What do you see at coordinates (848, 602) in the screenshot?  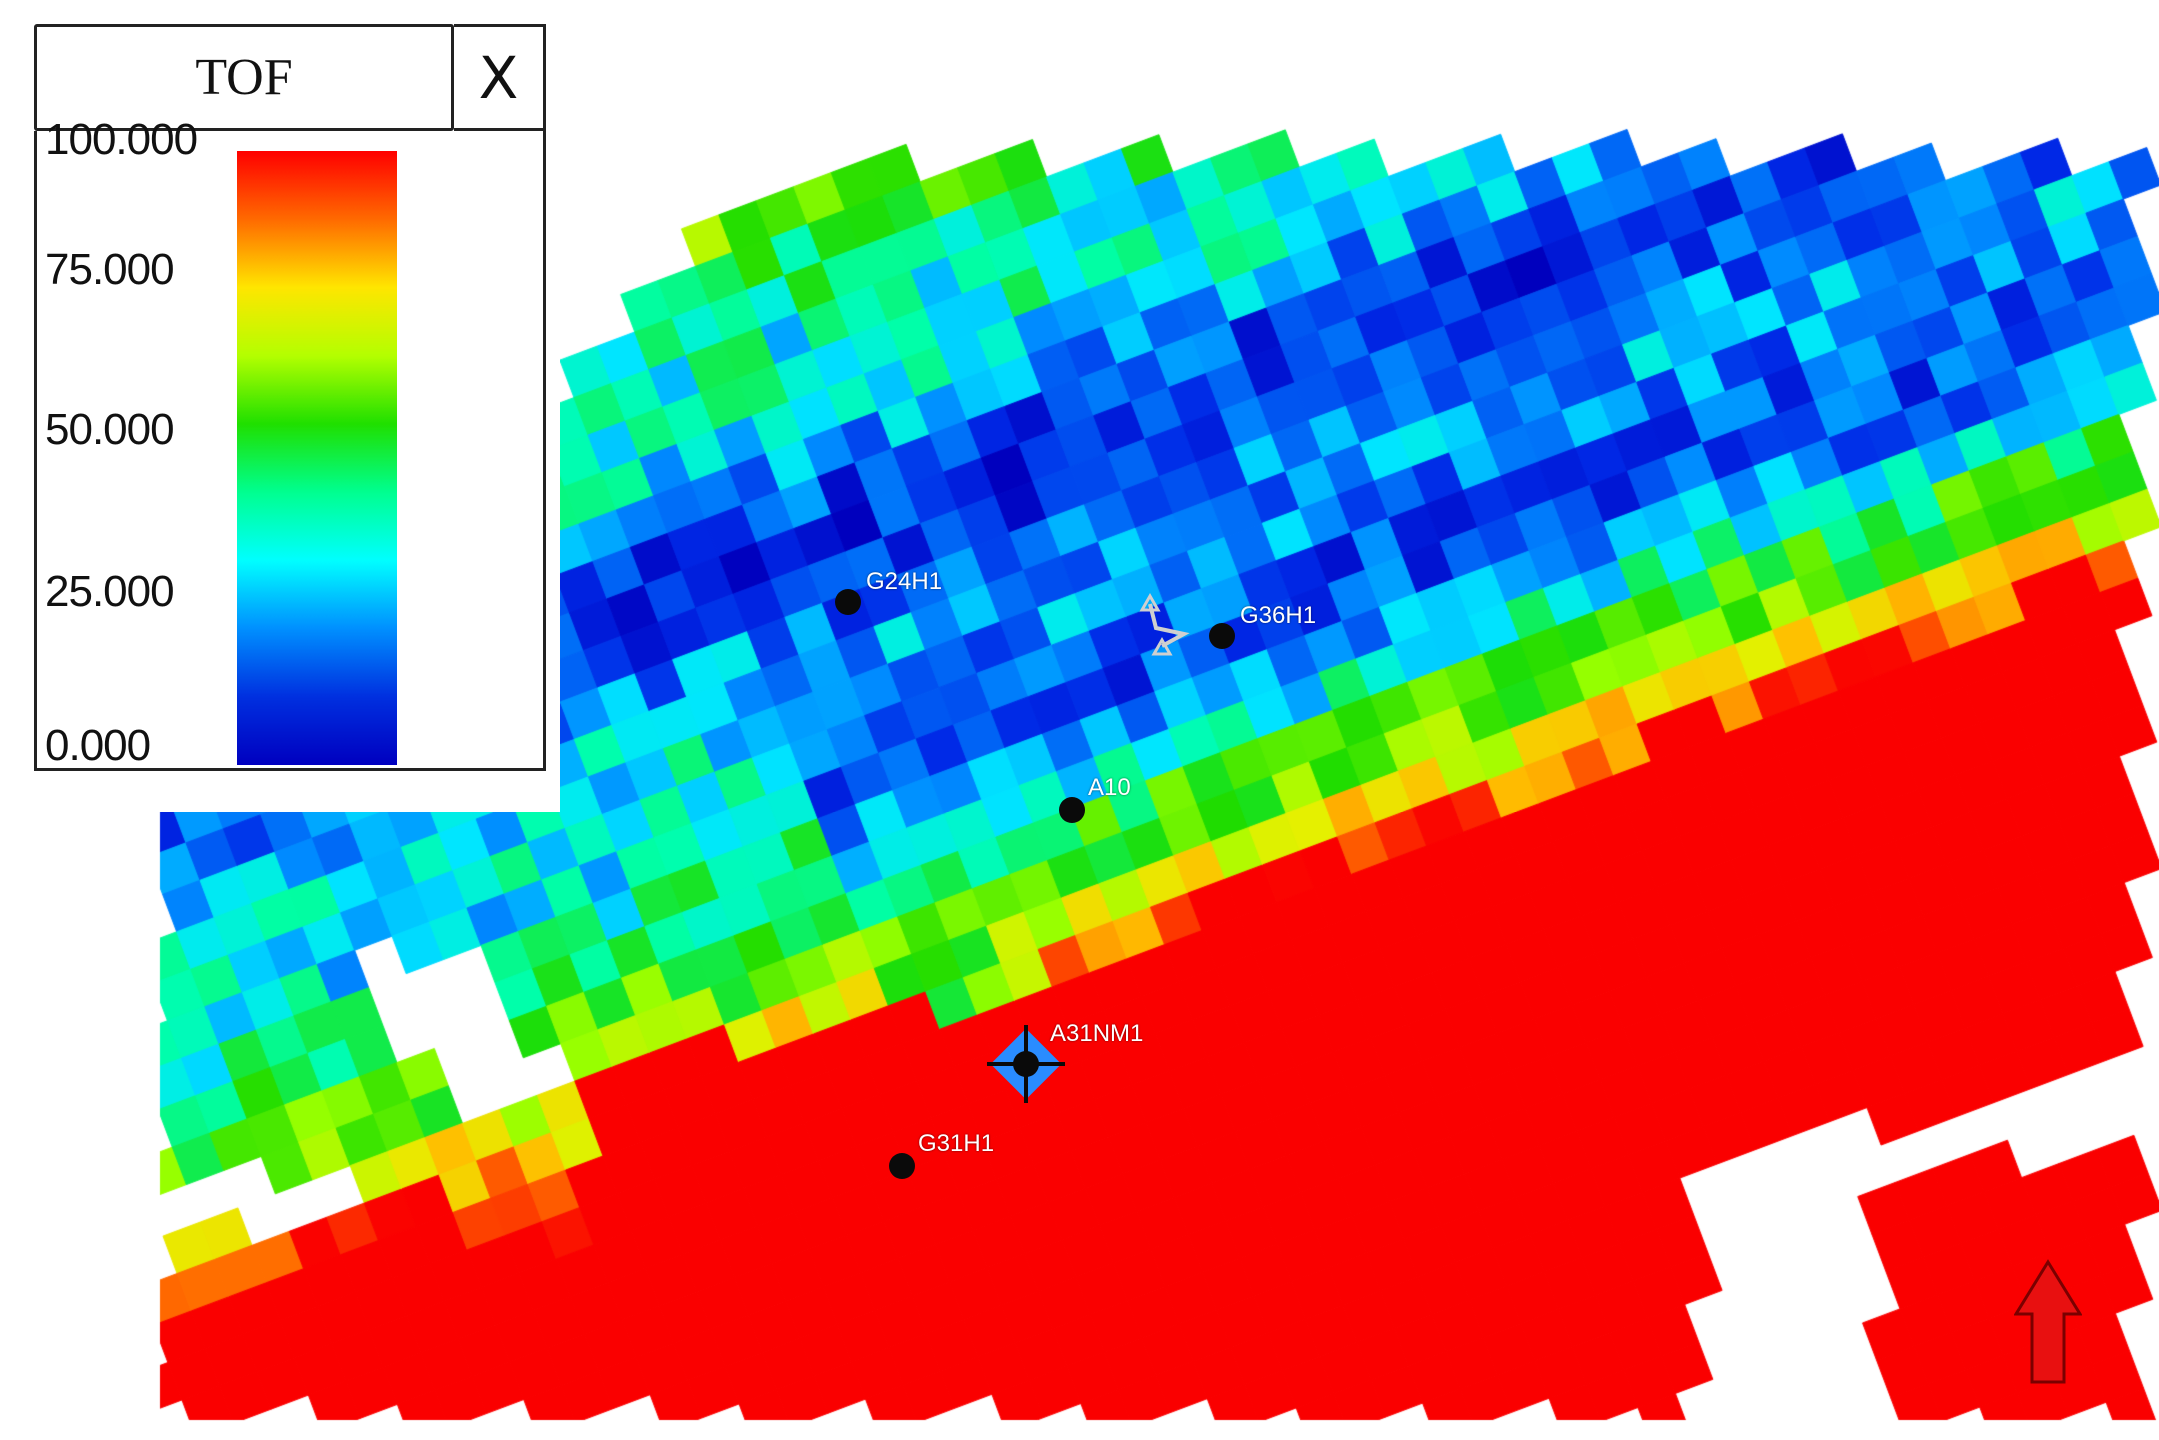 I see `well-marker-g24h1` at bounding box center [848, 602].